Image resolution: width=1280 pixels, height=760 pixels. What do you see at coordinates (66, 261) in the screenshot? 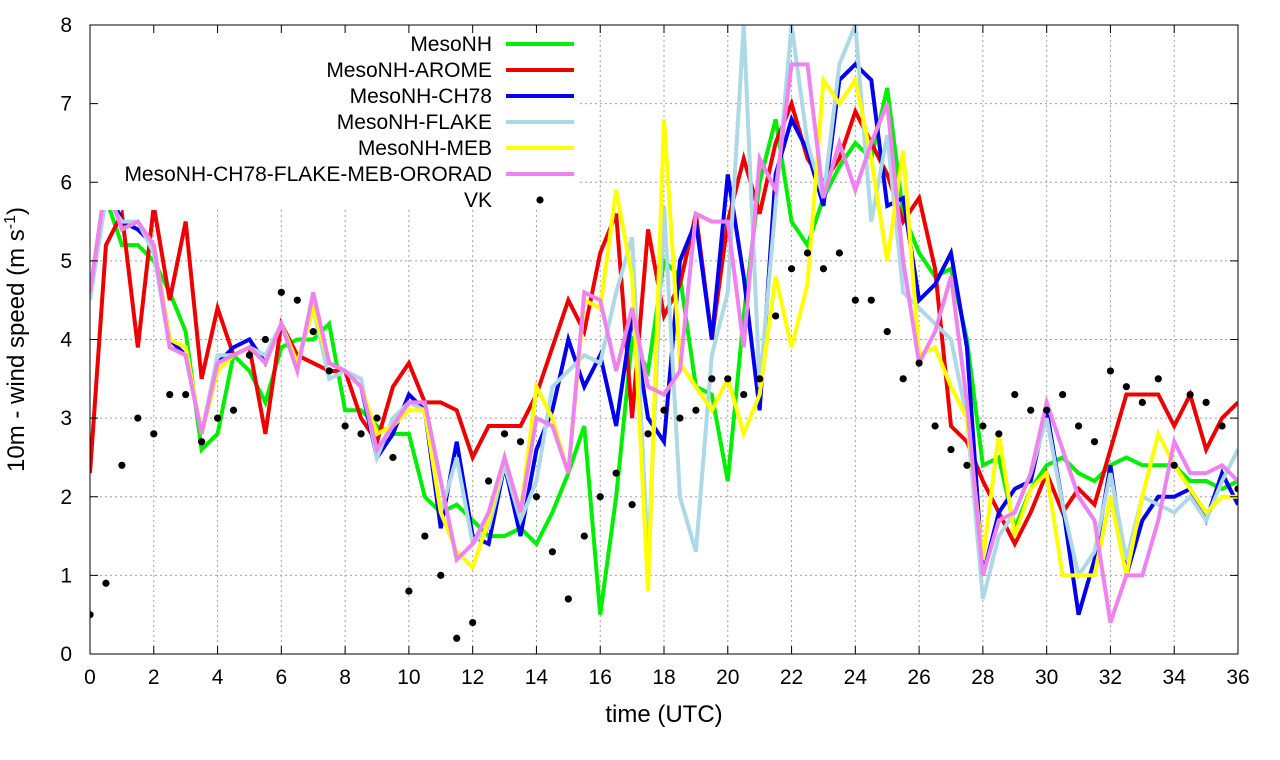
I see `y-tick-label: 5` at bounding box center [66, 261].